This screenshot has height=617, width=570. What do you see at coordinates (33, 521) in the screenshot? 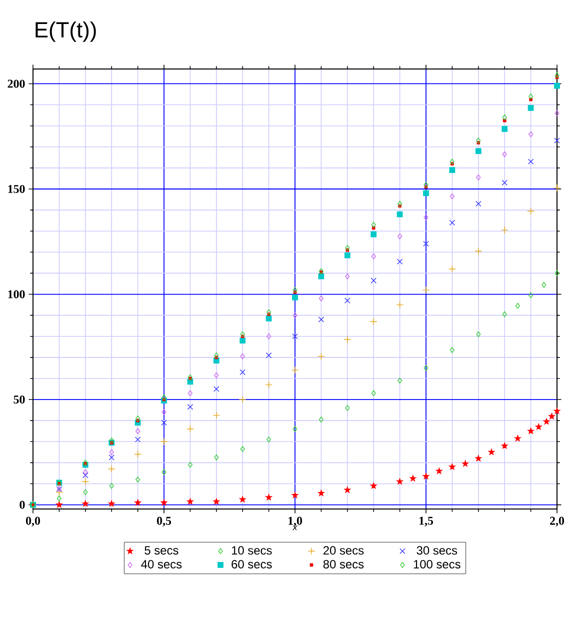
I see `x-tick-label: 0,0` at bounding box center [33, 521].